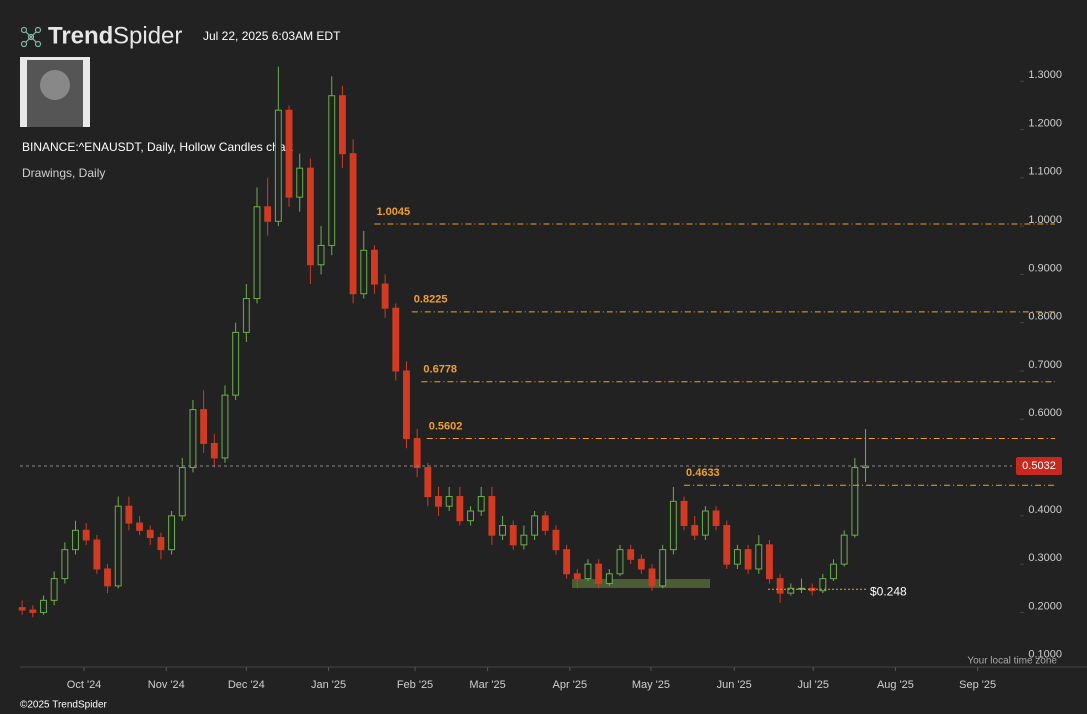 The width and height of the screenshot is (1087, 714). Describe the element at coordinates (1045, 75) in the screenshot. I see `y-tick-label: 1.3000` at that location.